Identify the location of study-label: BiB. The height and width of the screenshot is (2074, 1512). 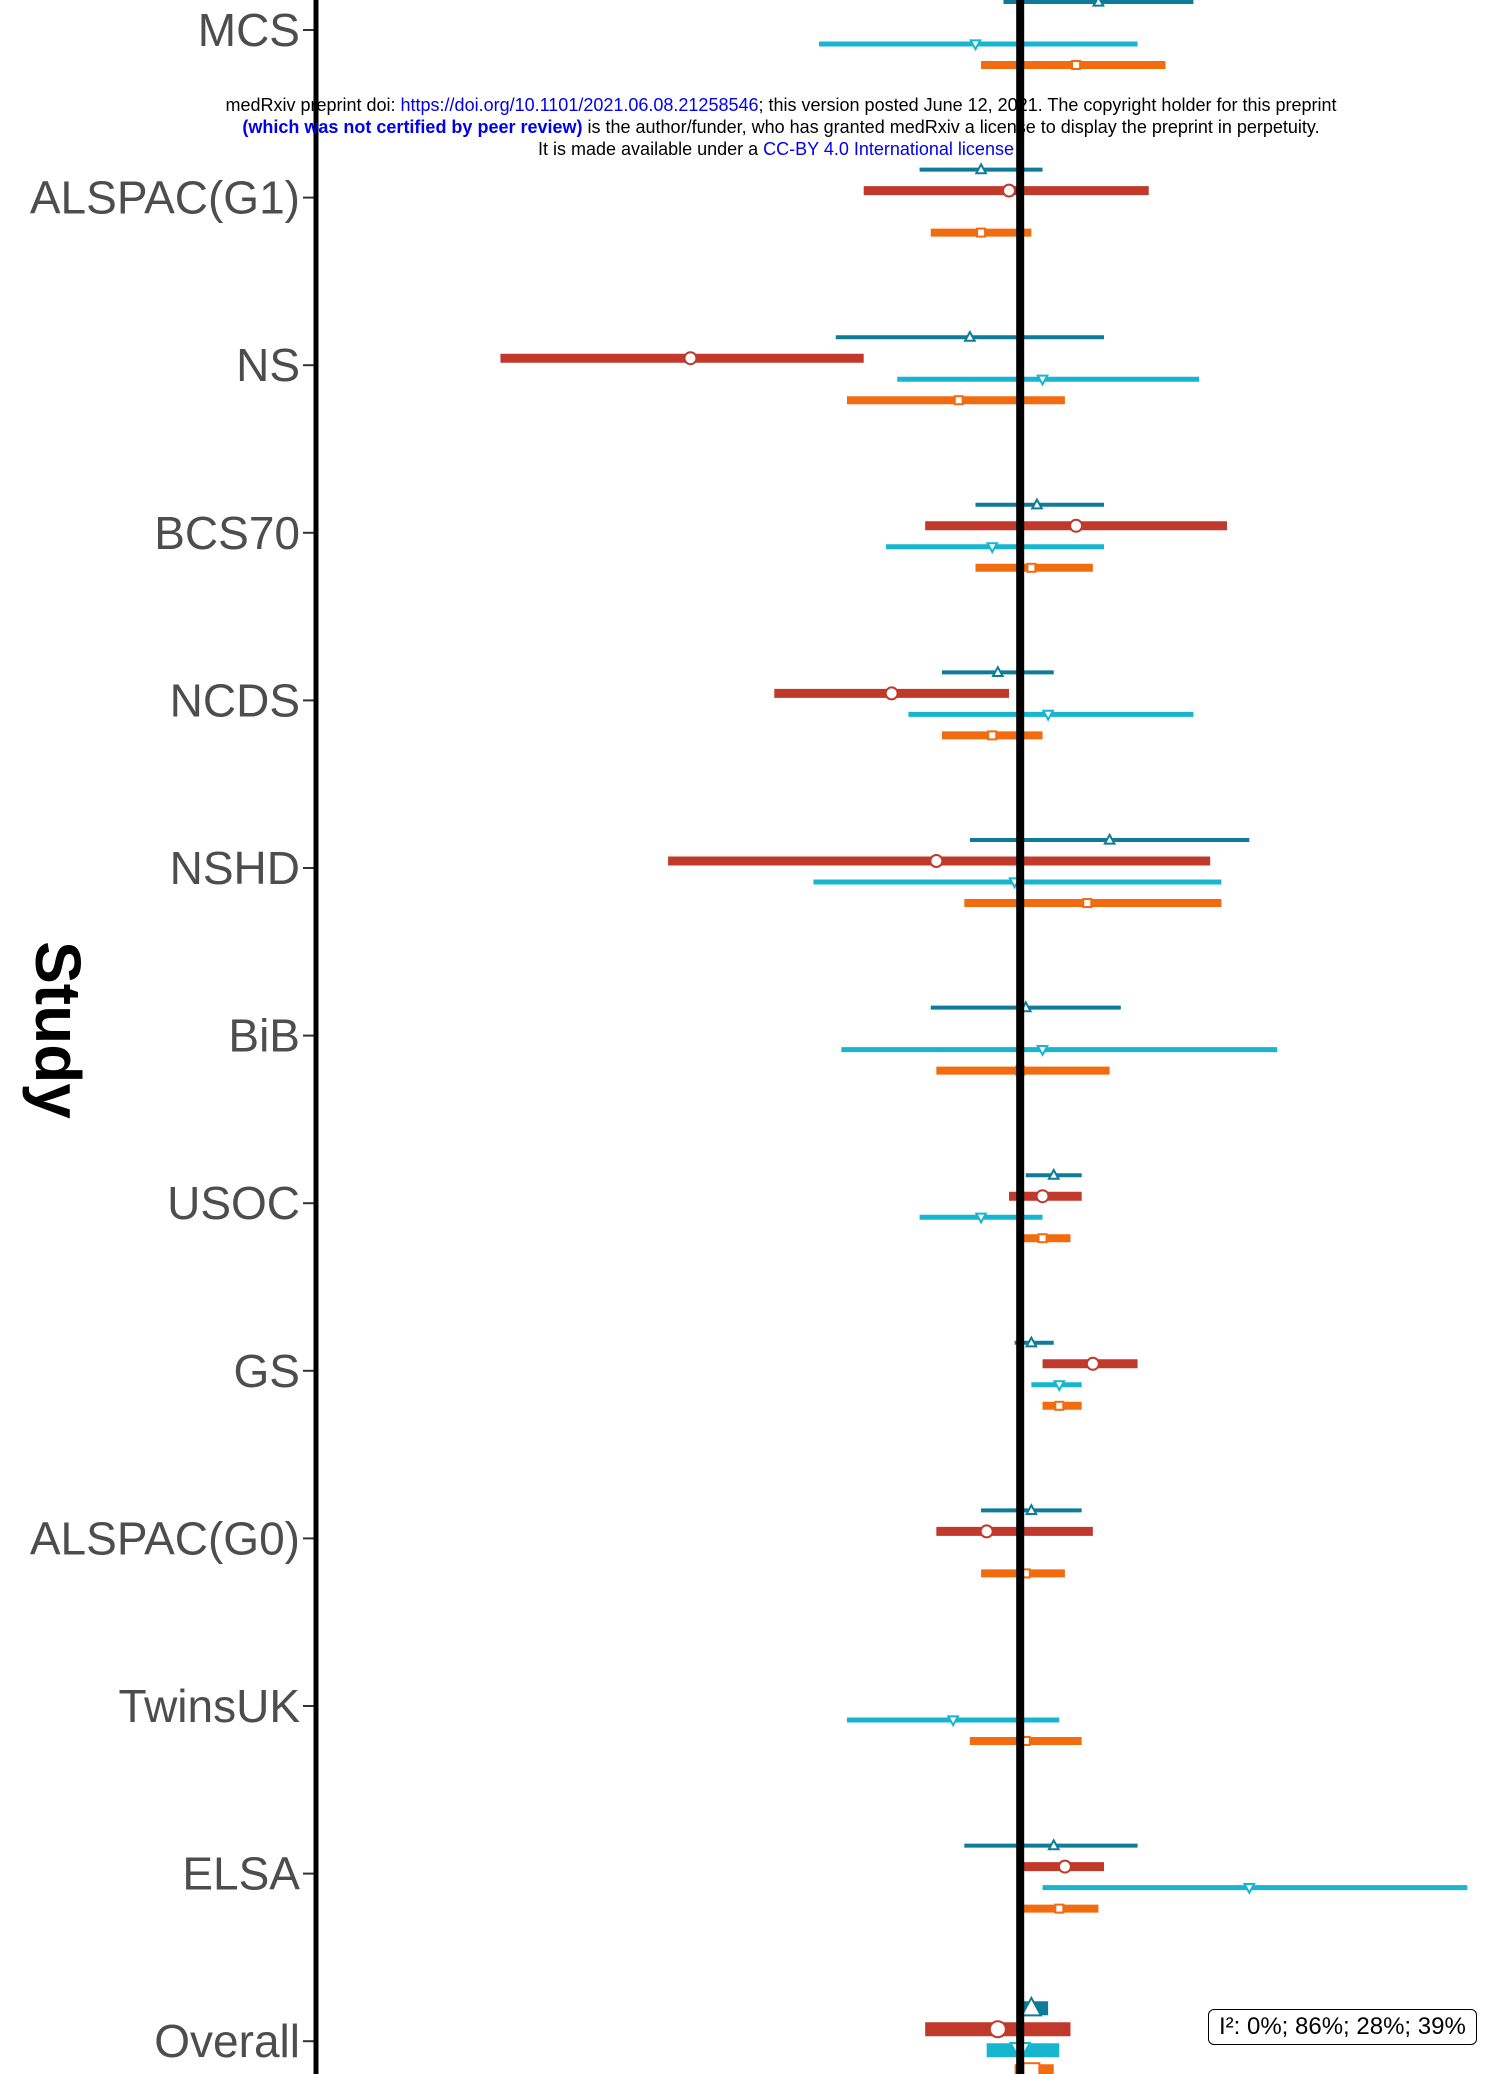
(264, 1036).